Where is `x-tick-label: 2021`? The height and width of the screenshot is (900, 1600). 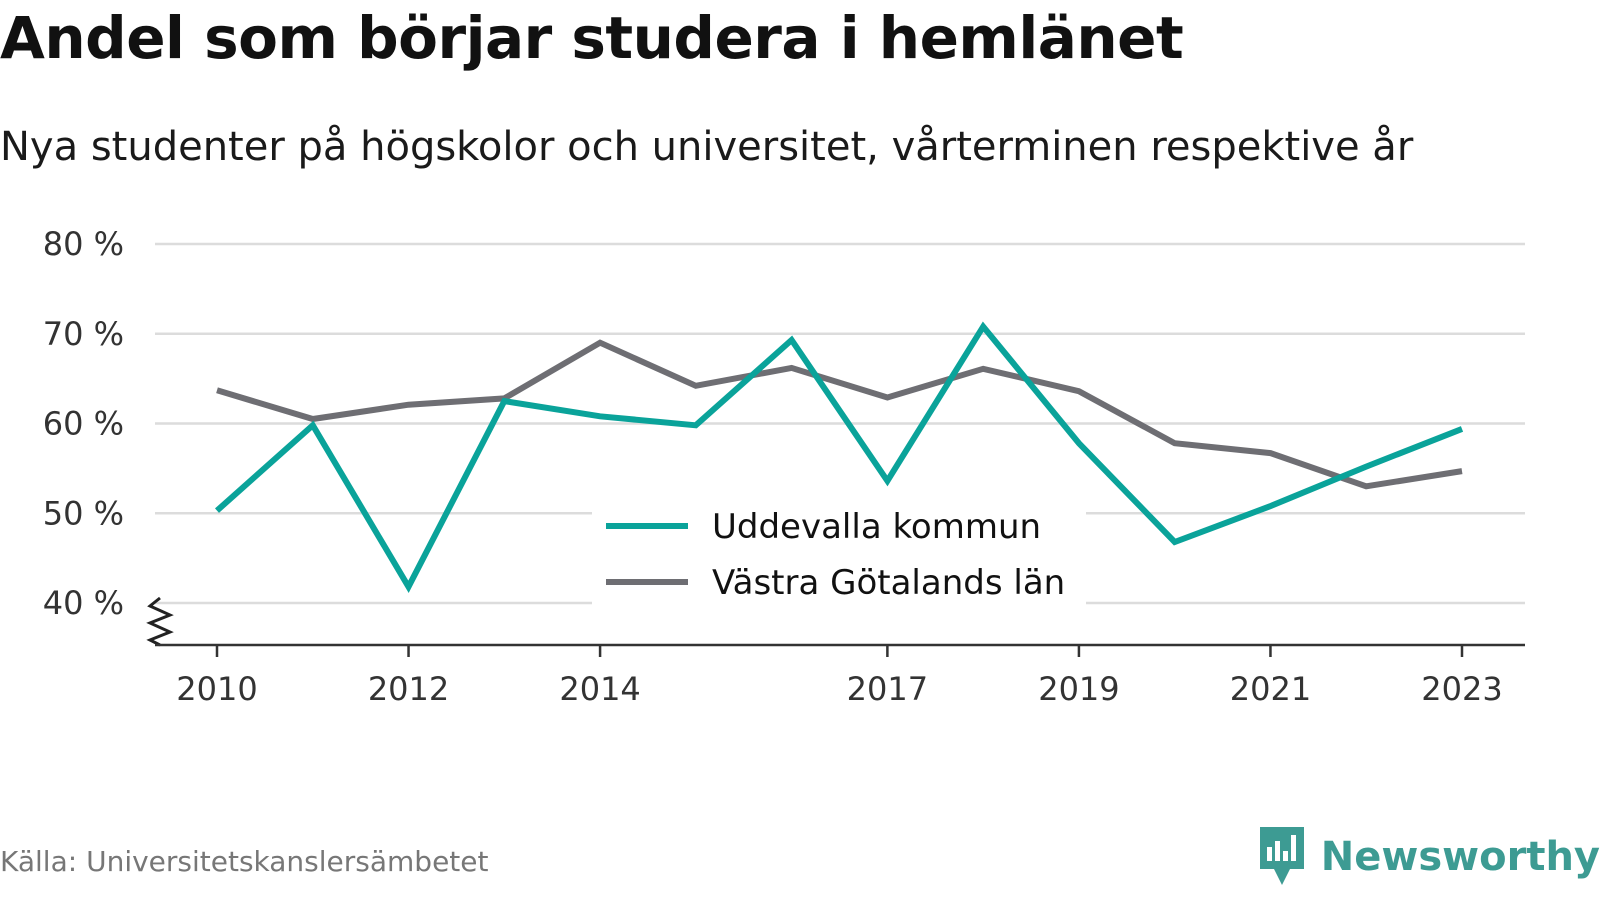
x-tick-label: 2021 is located at coordinates (1270, 689).